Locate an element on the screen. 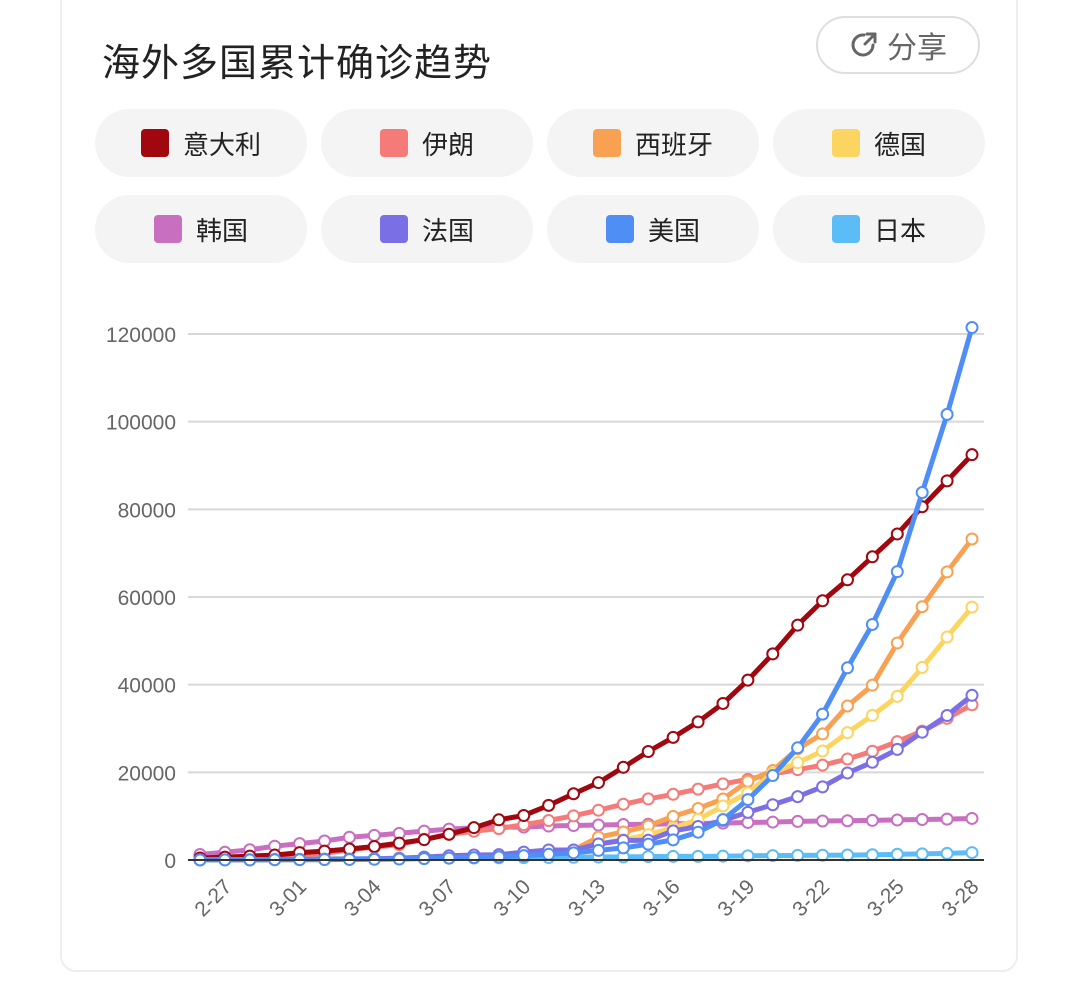 The image size is (1080, 1004). legend-item-germany: 德国 is located at coordinates (879, 143).